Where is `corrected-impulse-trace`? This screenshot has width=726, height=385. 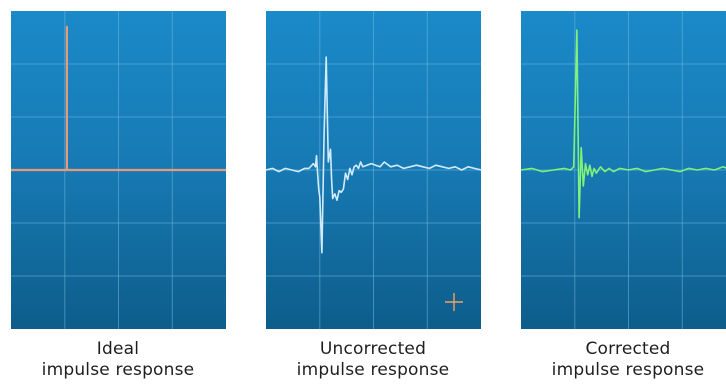 corrected-impulse-trace is located at coordinates (623, 124).